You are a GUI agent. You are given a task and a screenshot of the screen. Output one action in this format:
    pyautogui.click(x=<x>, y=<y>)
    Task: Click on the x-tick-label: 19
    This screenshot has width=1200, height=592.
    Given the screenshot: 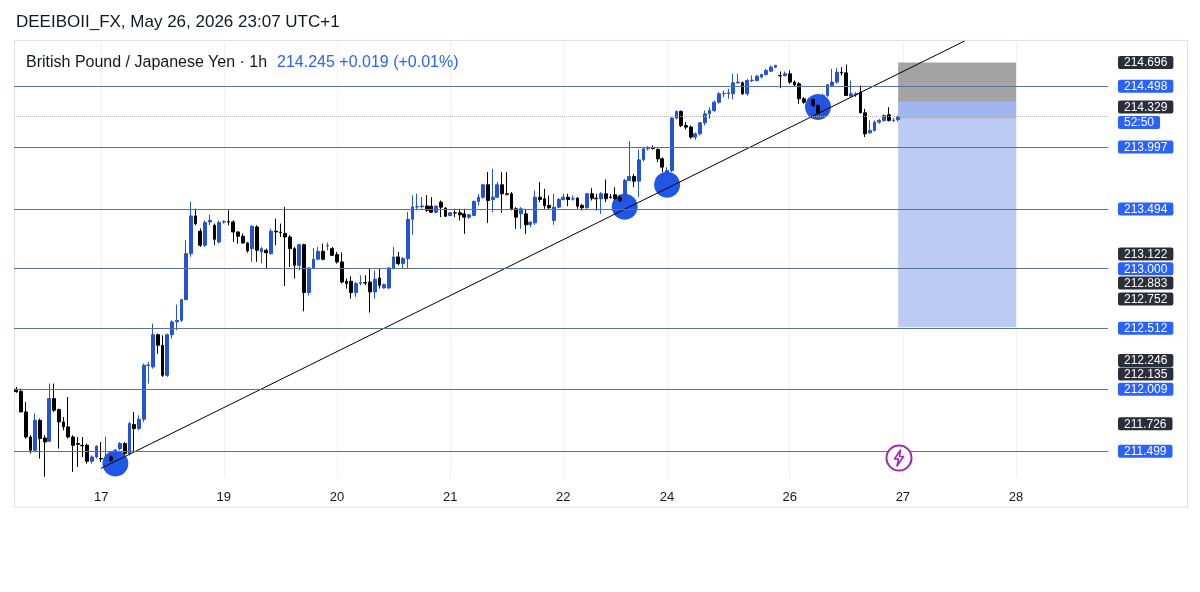 What is the action you would take?
    pyautogui.click(x=224, y=496)
    